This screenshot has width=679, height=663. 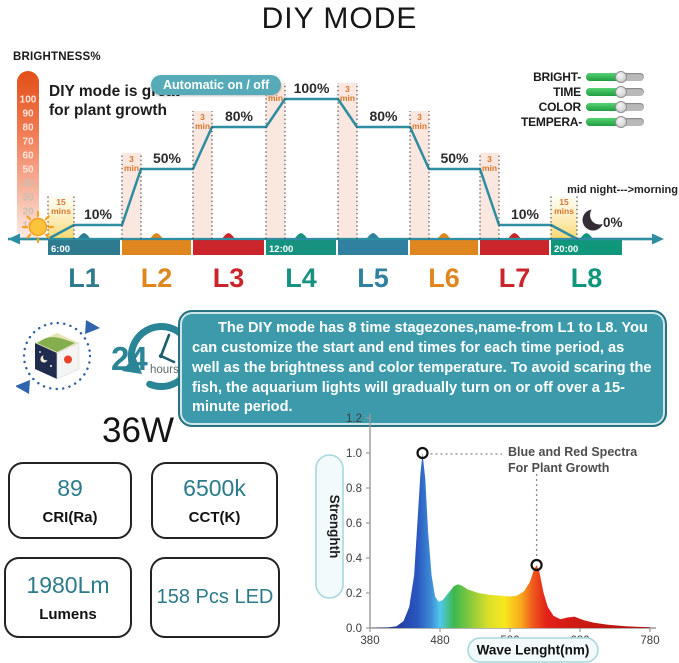 What do you see at coordinates (587, 278) in the screenshot?
I see `stage-label: L8` at bounding box center [587, 278].